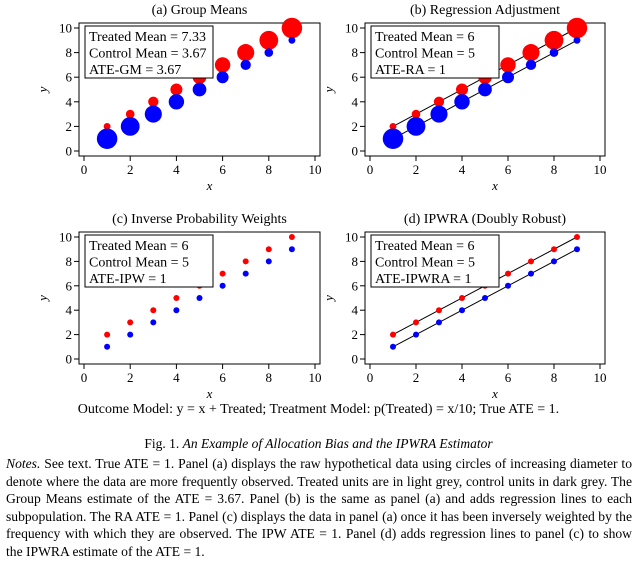 This screenshot has height=578, width=637. I want to click on annotation-text: ATE-IPWRA = 1, so click(423, 279).